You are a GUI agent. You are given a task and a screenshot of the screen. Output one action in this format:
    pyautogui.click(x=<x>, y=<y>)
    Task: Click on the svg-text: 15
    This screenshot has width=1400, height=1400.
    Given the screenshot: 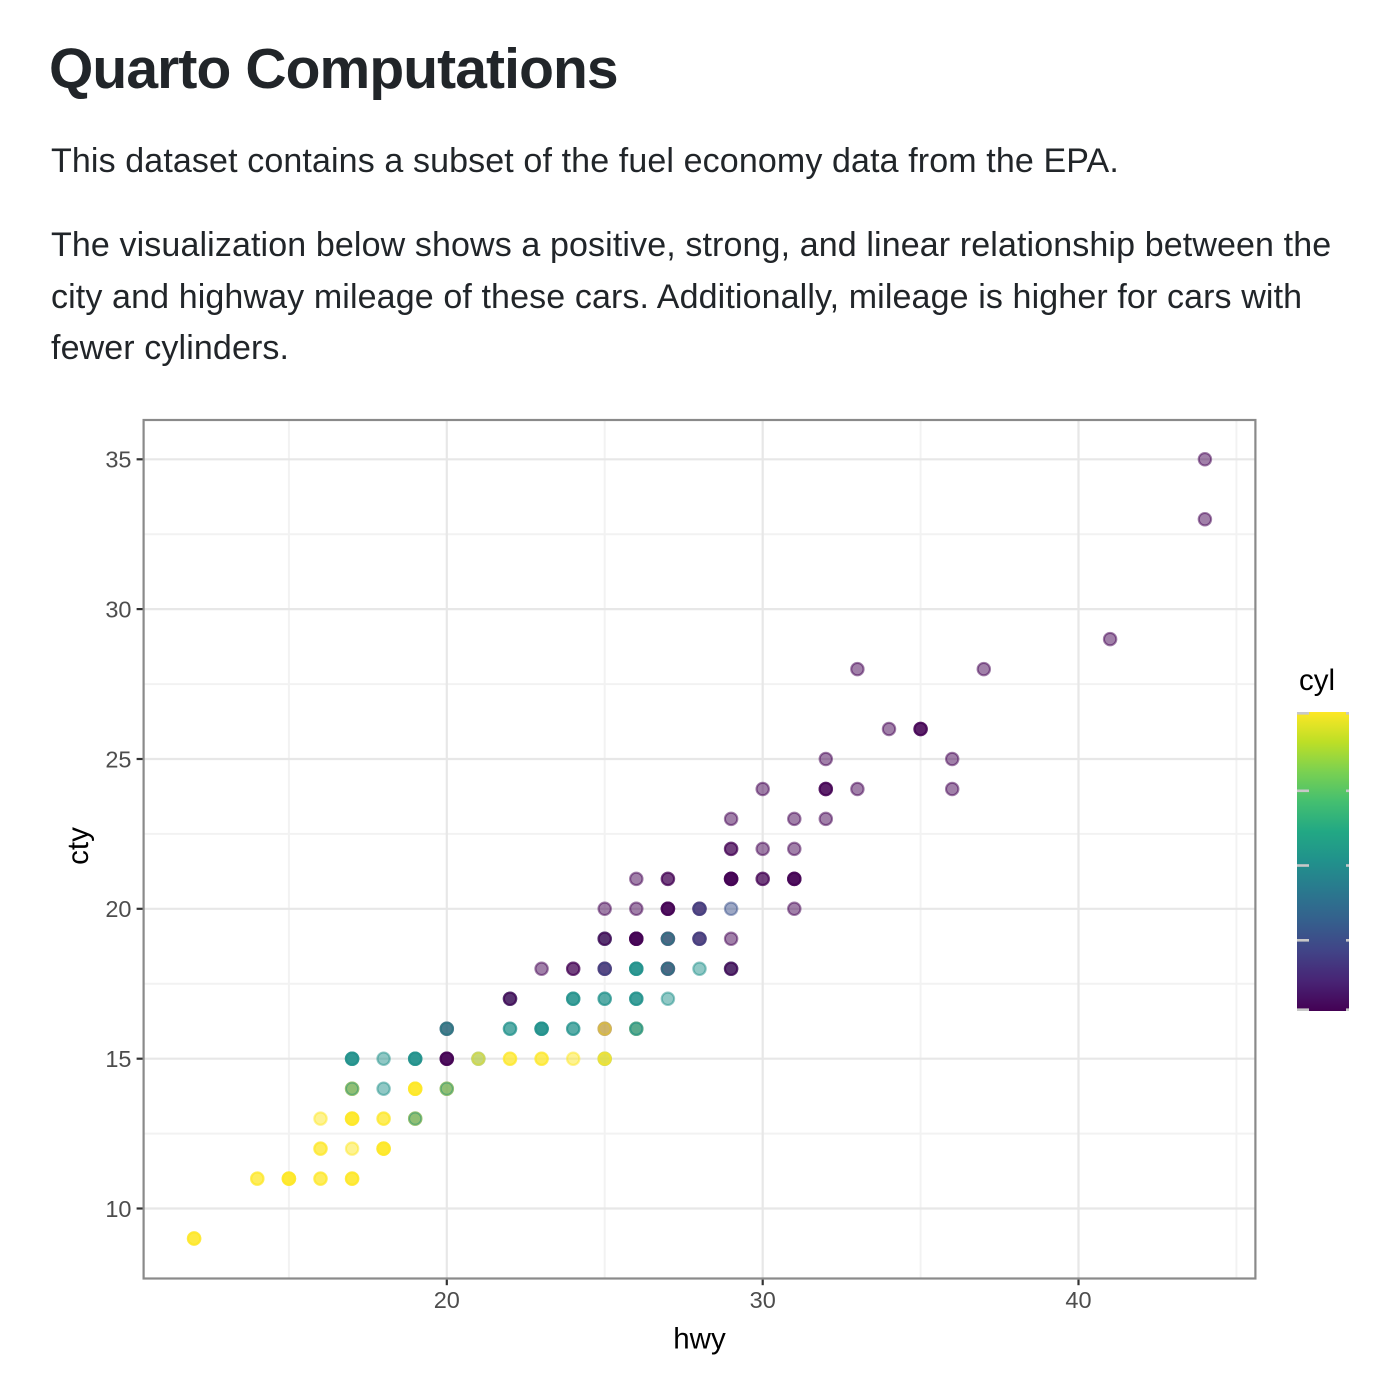 What is the action you would take?
    pyautogui.click(x=118, y=1059)
    